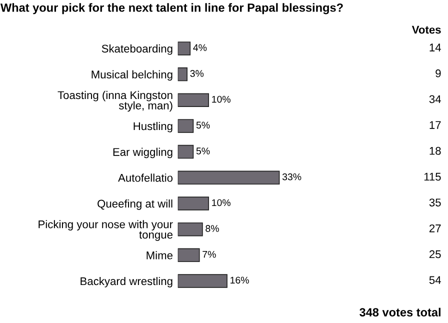  Describe the element at coordinates (435, 48) in the screenshot. I see `text: 14` at that location.